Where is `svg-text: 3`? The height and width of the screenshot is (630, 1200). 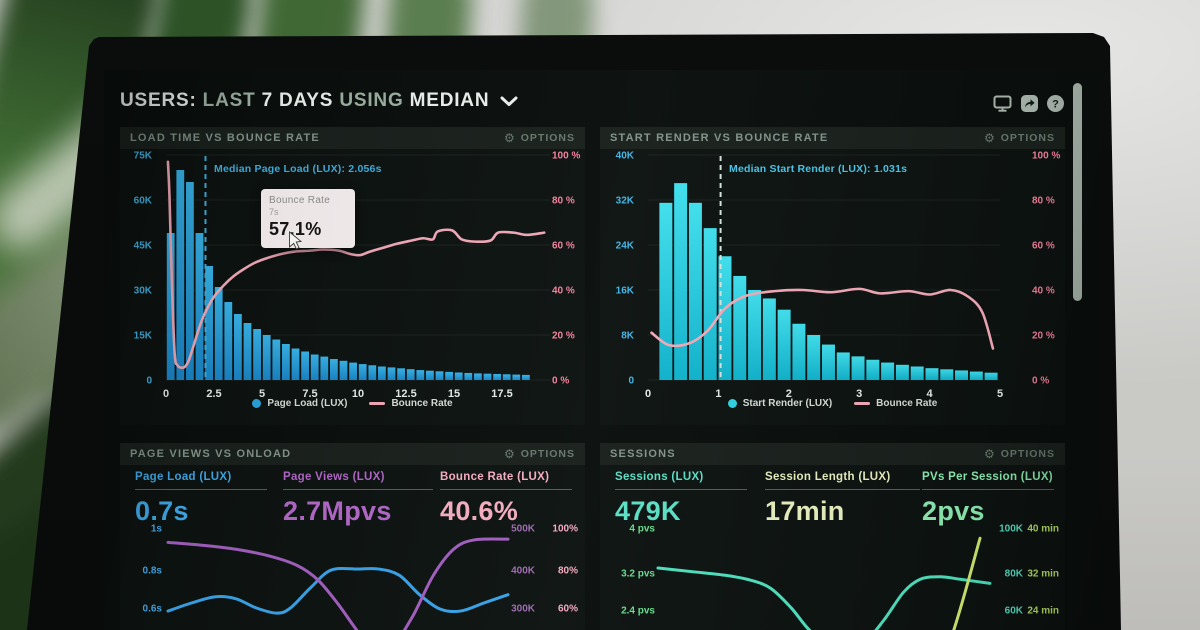
svg-text: 3 is located at coordinates (859, 394).